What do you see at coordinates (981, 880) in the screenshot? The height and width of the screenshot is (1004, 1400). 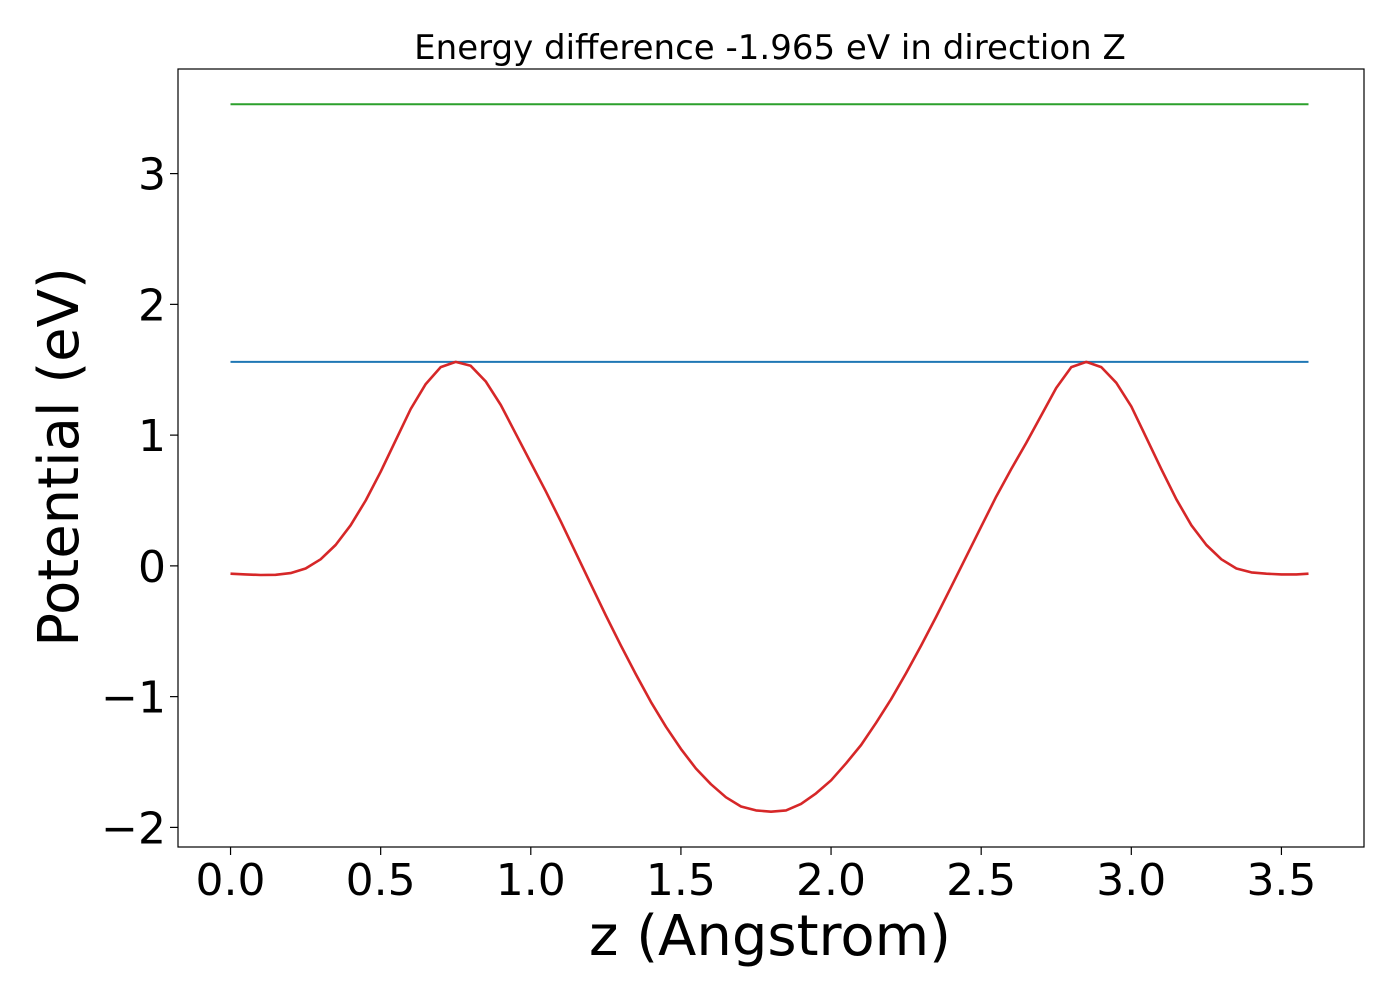 I see `x-tick-label-5: 2.5` at bounding box center [981, 880].